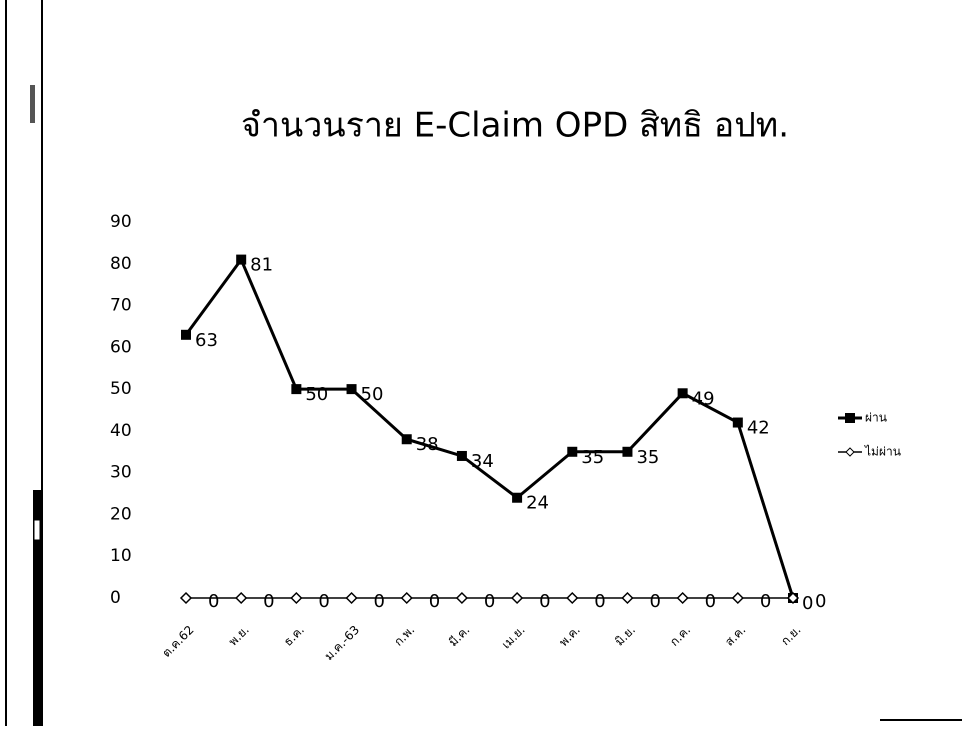 This screenshot has width=962, height=730. I want to click on data-label: 49, so click(703, 398).